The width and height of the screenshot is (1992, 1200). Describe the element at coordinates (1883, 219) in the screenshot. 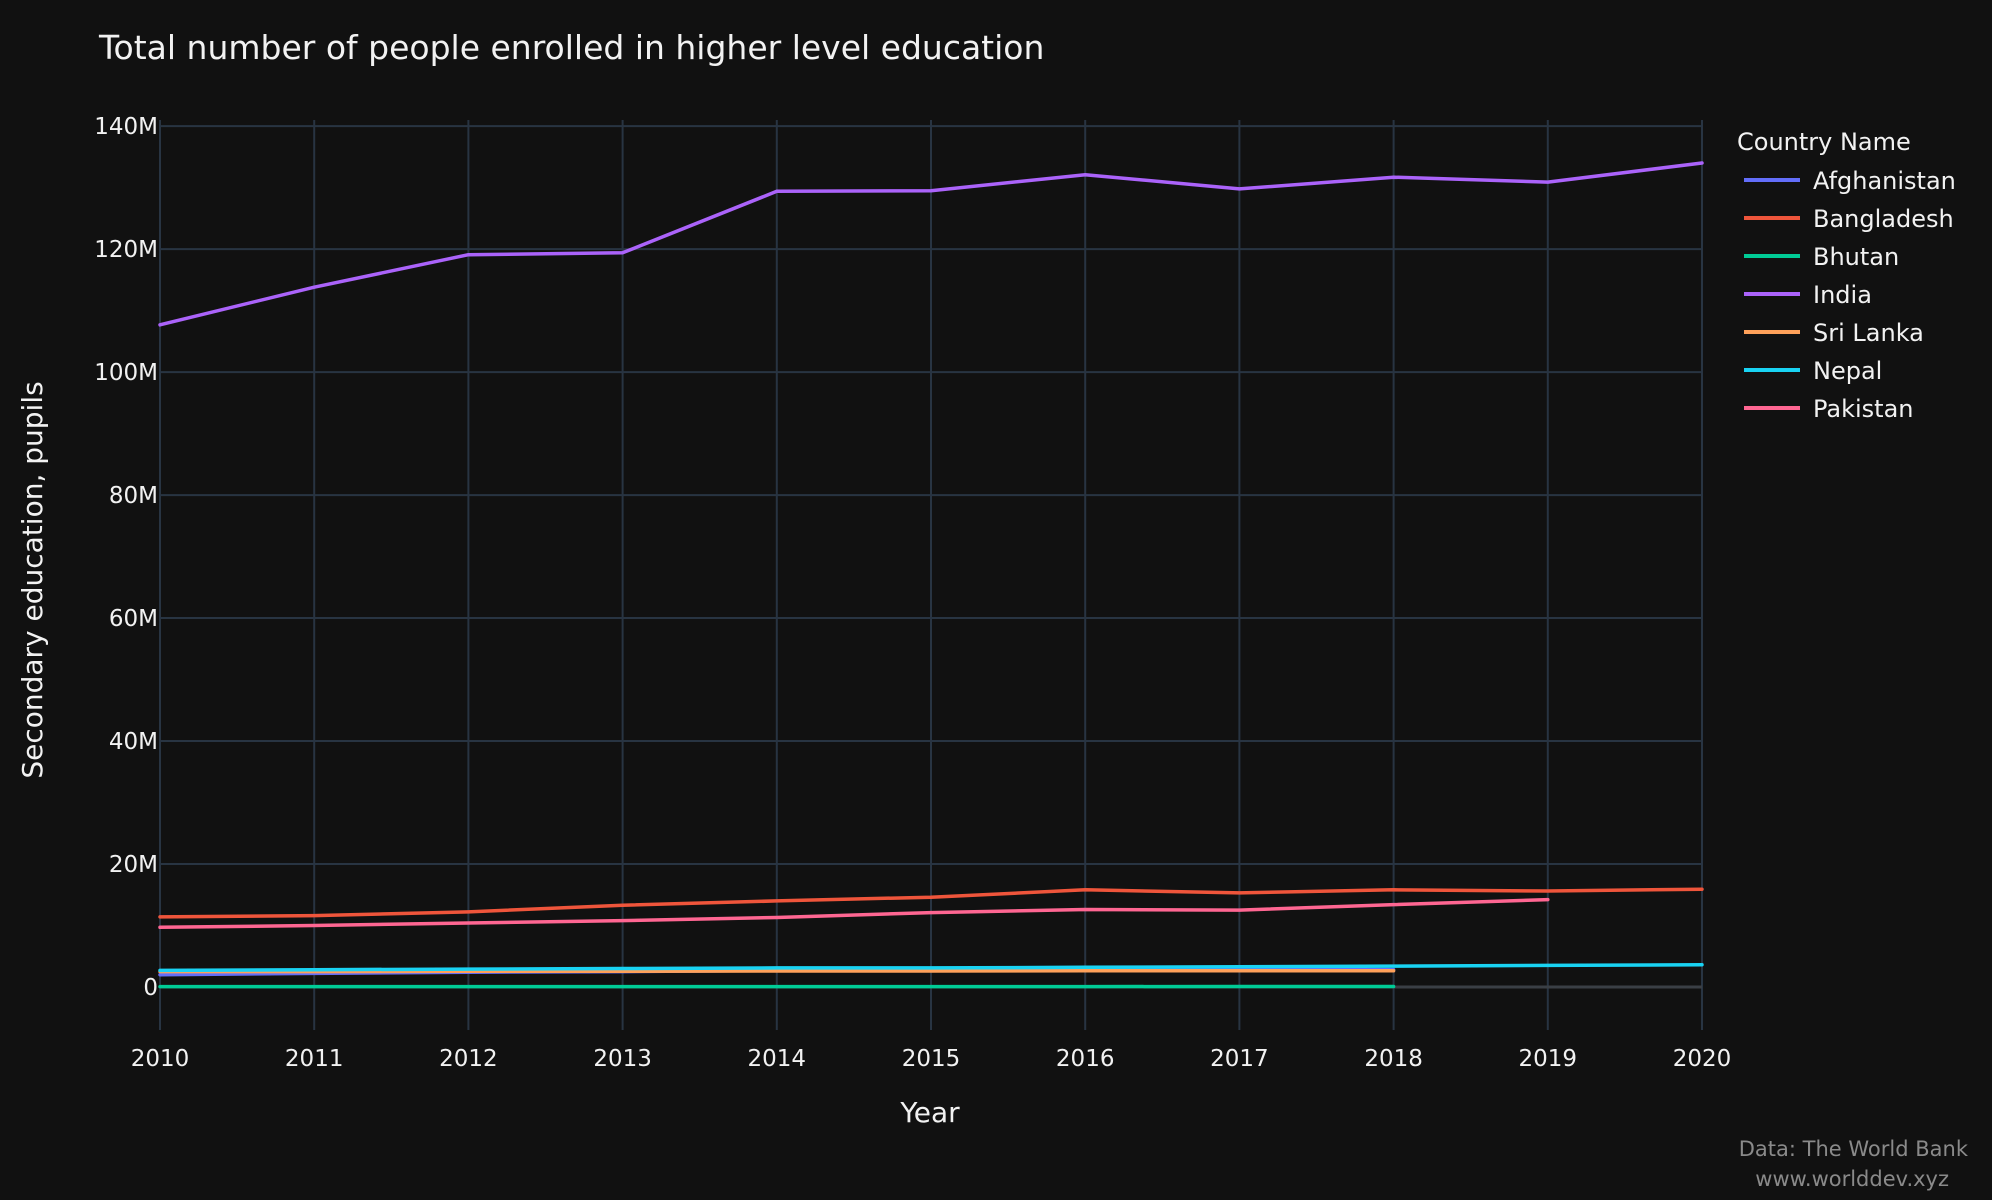

I see `legend-label: Bangladesh` at that location.